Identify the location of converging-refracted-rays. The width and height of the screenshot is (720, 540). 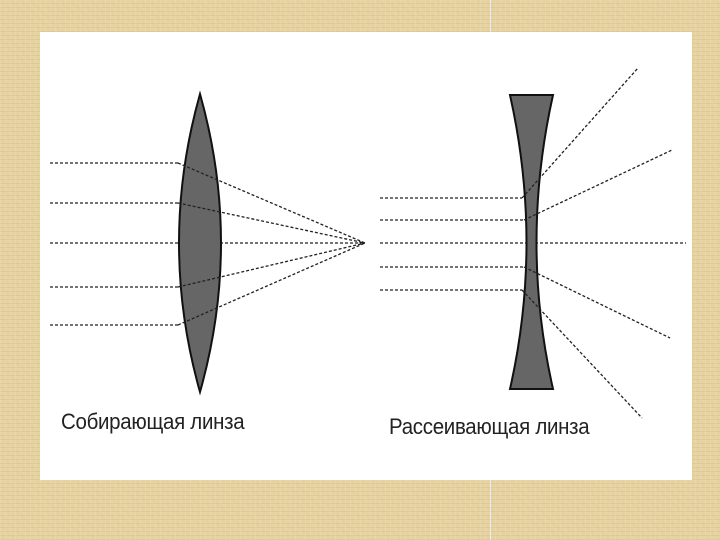
(271, 244).